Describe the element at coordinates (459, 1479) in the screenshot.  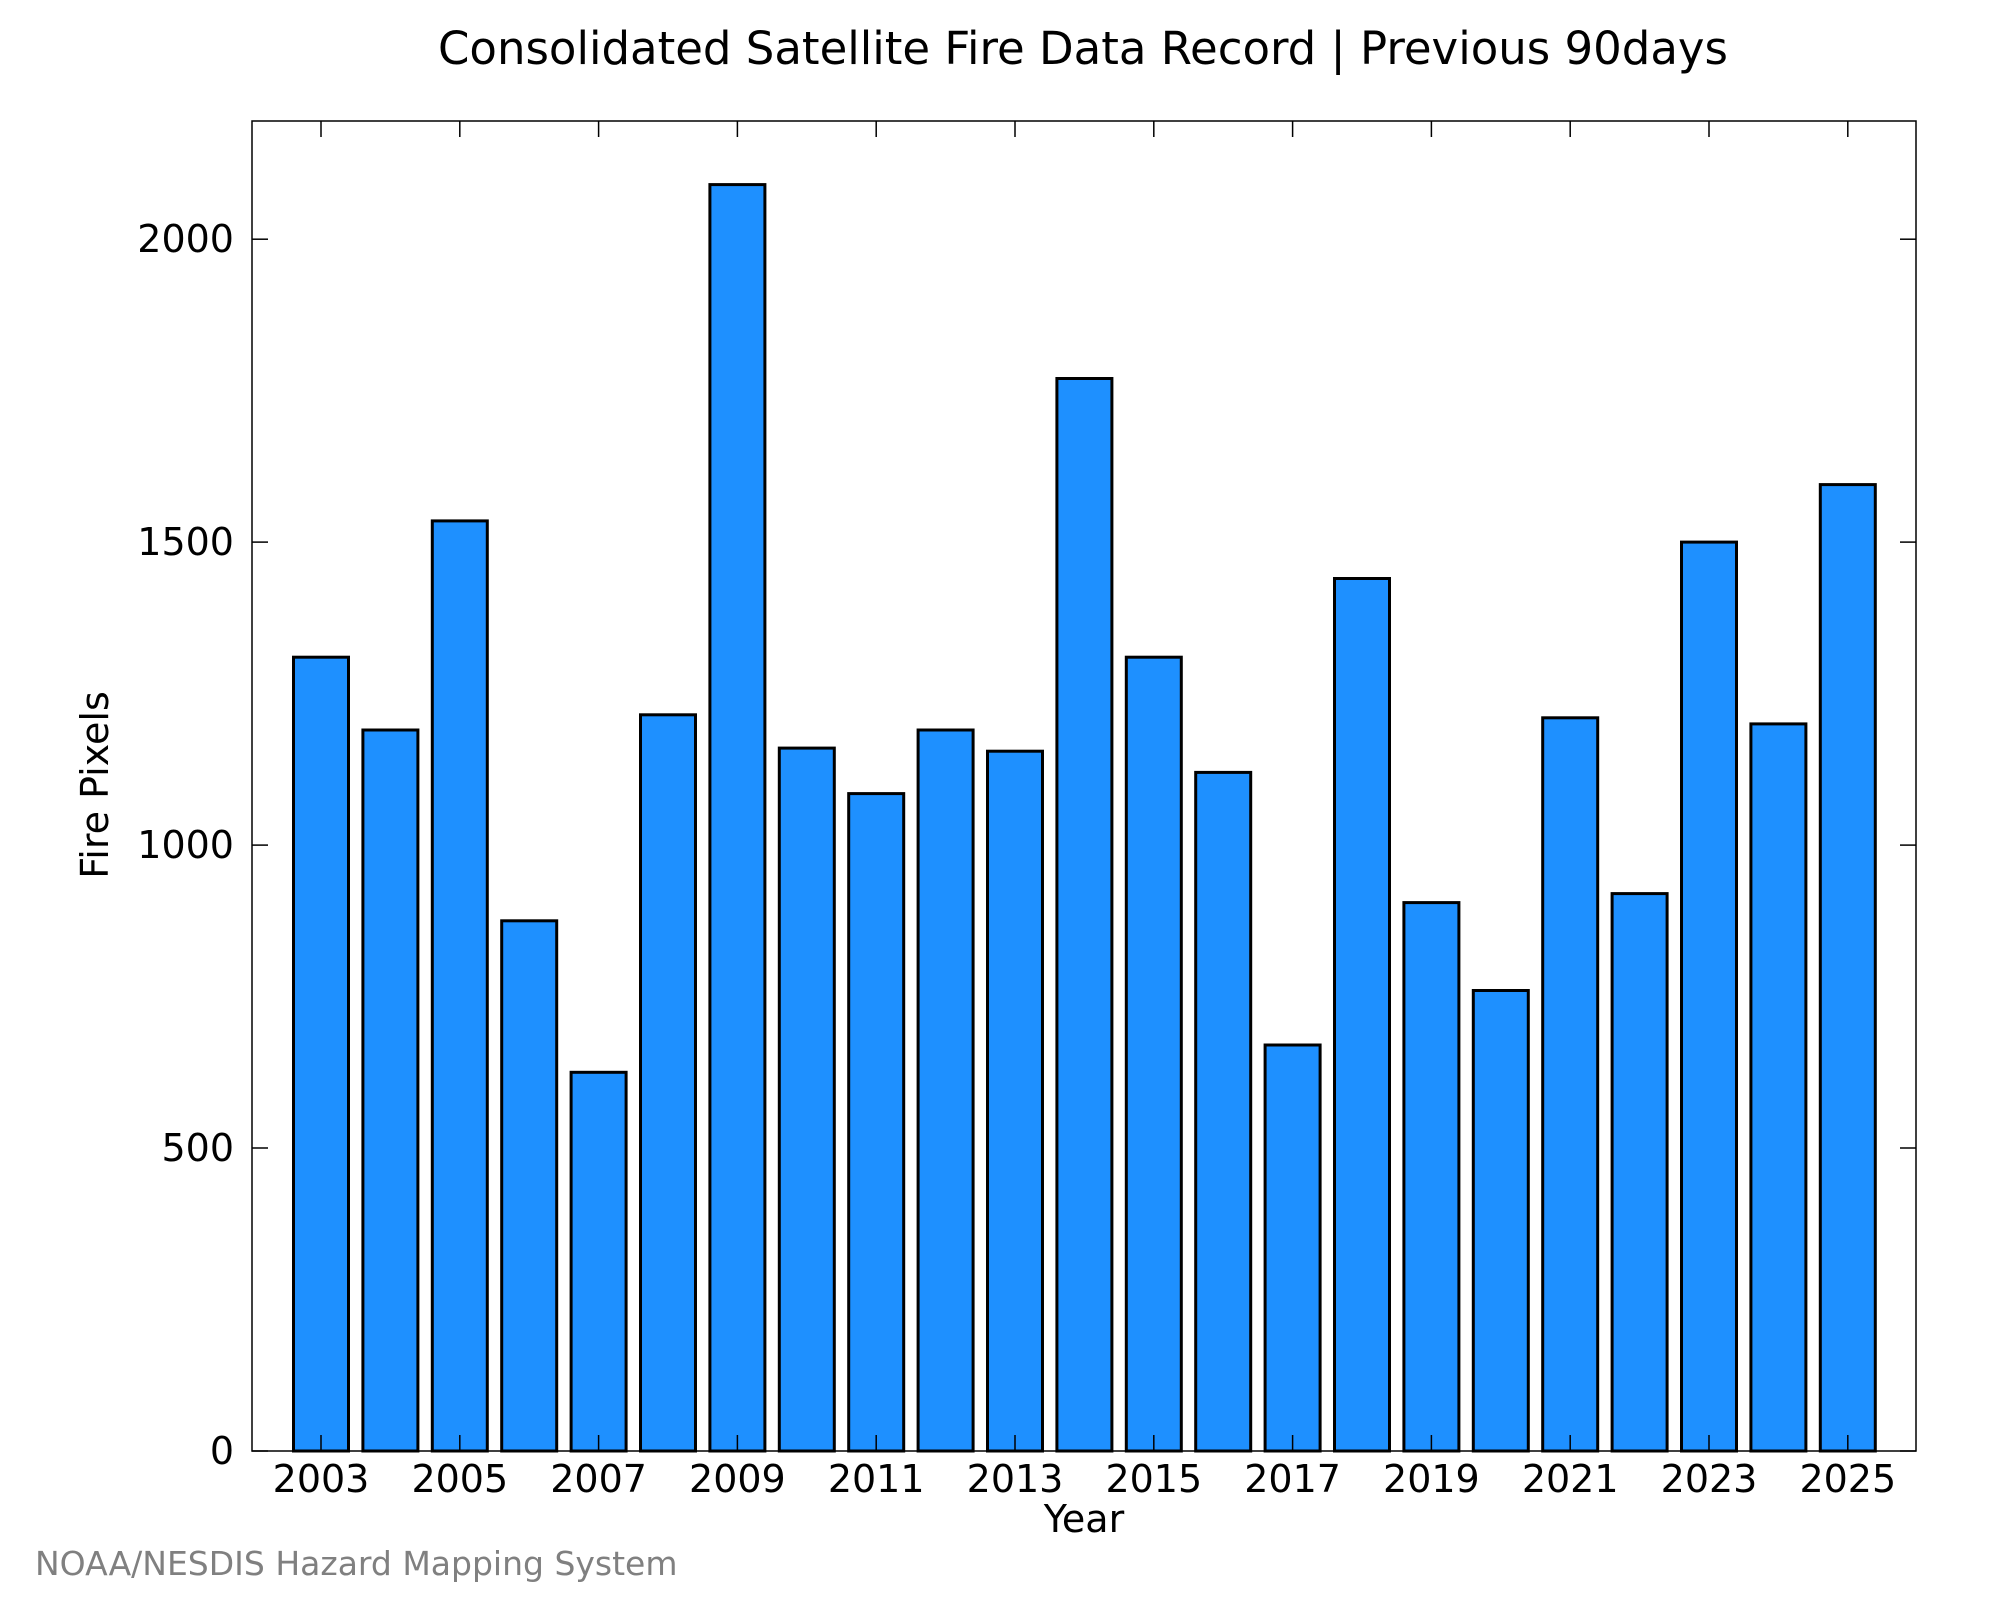
I see `x-tick-label-2005: 2005` at that location.